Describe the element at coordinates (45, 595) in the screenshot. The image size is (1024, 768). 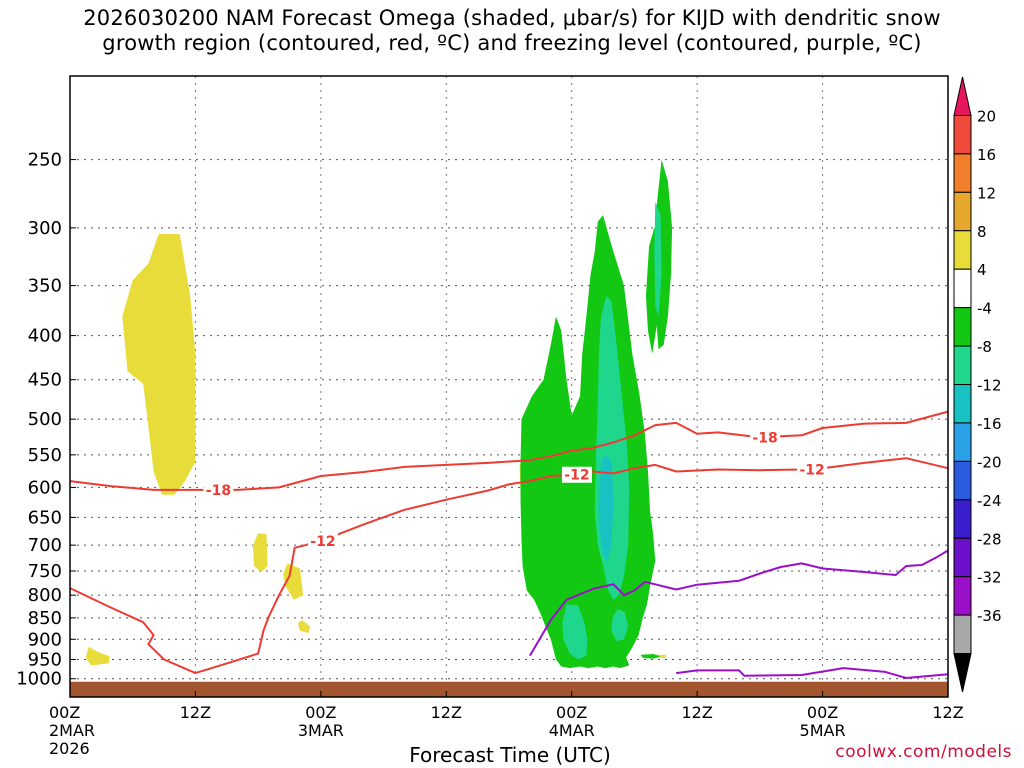
I see `y-tick-label: 800` at that location.